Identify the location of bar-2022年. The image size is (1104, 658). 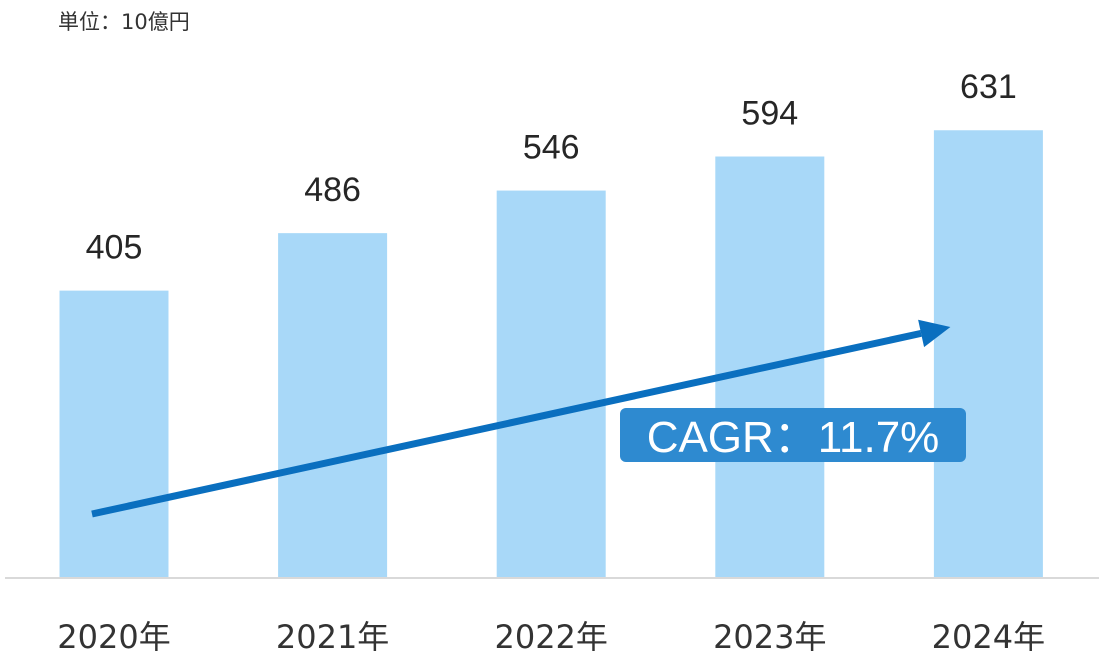
(551, 384).